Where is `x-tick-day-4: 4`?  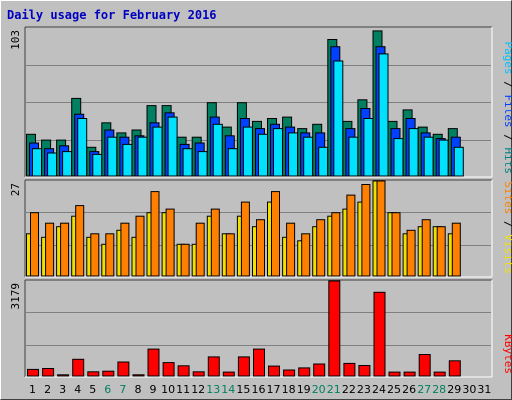 x-tick-day-4: 4 is located at coordinates (77, 389).